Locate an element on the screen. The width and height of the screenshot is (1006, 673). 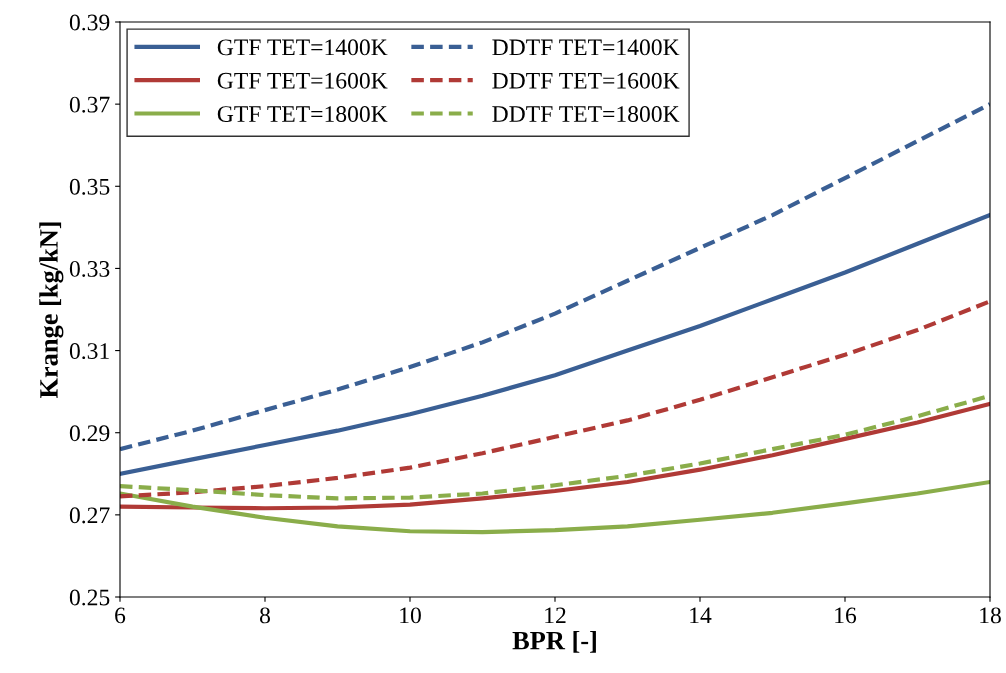
legend-label: DDTF TET=1400K is located at coordinates (586, 47).